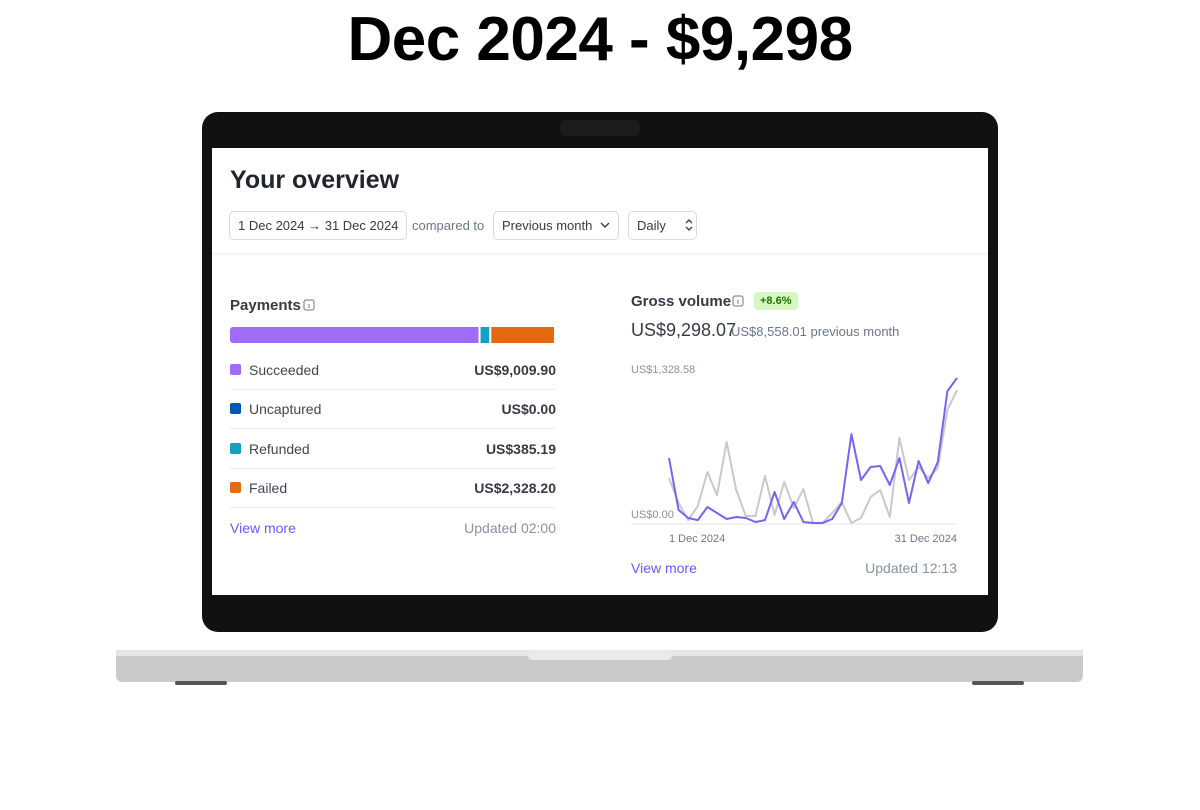 The width and height of the screenshot is (1200, 810). What do you see at coordinates (652, 515) in the screenshot?
I see `y-tick-label: US$0.00` at bounding box center [652, 515].